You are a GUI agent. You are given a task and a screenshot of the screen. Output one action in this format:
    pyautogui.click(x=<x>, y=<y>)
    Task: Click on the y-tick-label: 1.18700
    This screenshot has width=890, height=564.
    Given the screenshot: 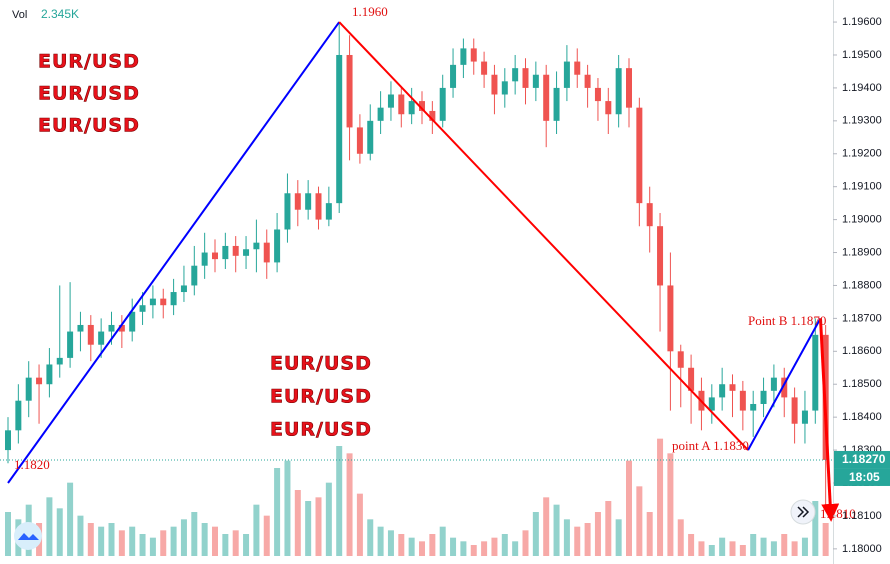 What is the action you would take?
    pyautogui.click(x=862, y=318)
    